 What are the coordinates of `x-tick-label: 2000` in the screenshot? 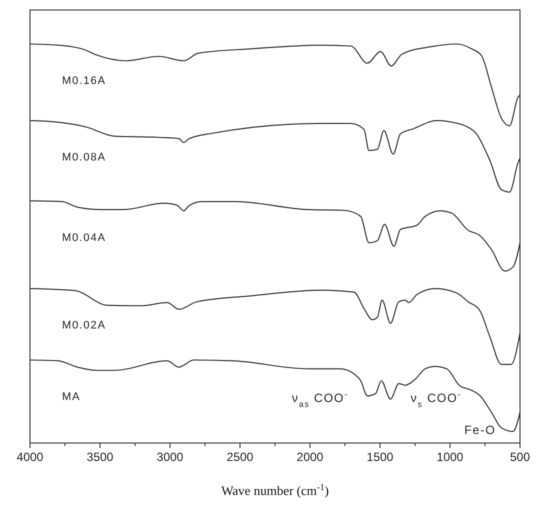 It's located at (310, 457).